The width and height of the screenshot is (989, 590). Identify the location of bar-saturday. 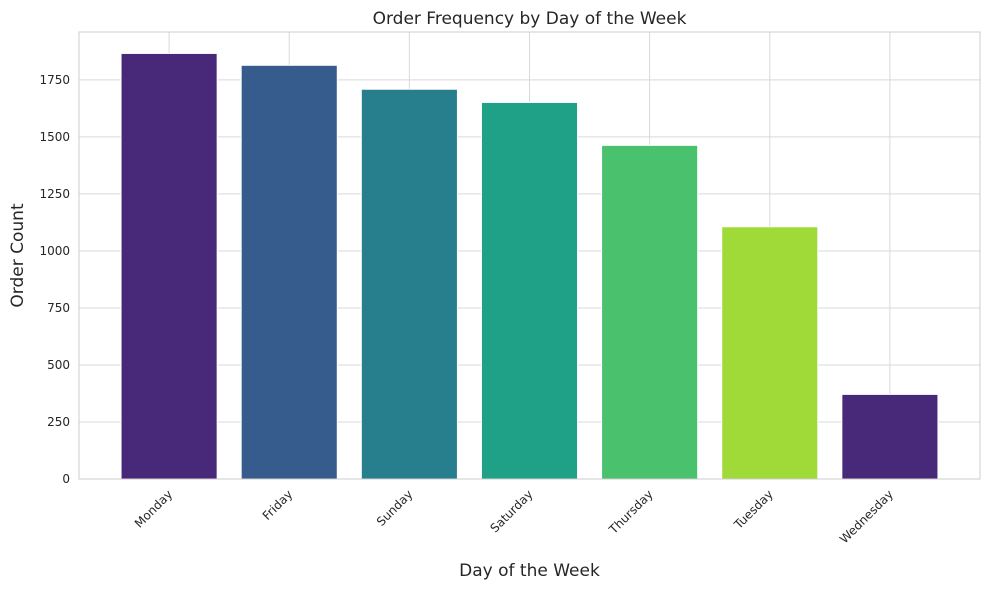
(529, 290).